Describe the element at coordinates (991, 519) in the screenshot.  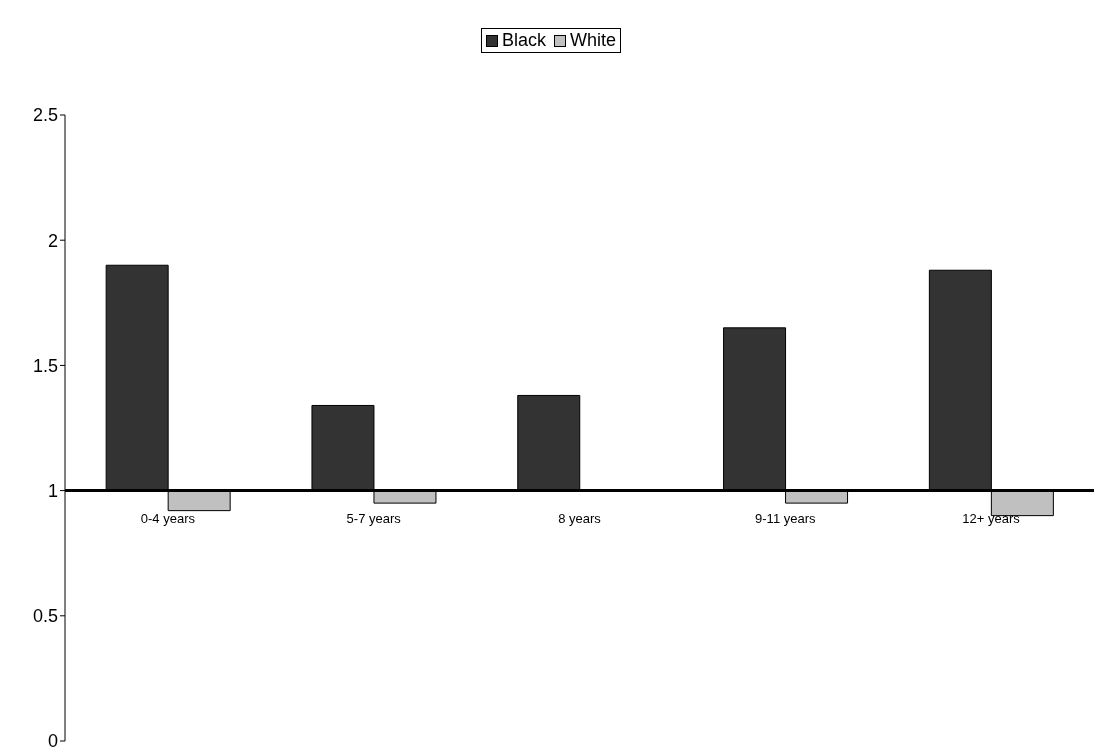
I see `x-tick-label: 12+ years` at that location.